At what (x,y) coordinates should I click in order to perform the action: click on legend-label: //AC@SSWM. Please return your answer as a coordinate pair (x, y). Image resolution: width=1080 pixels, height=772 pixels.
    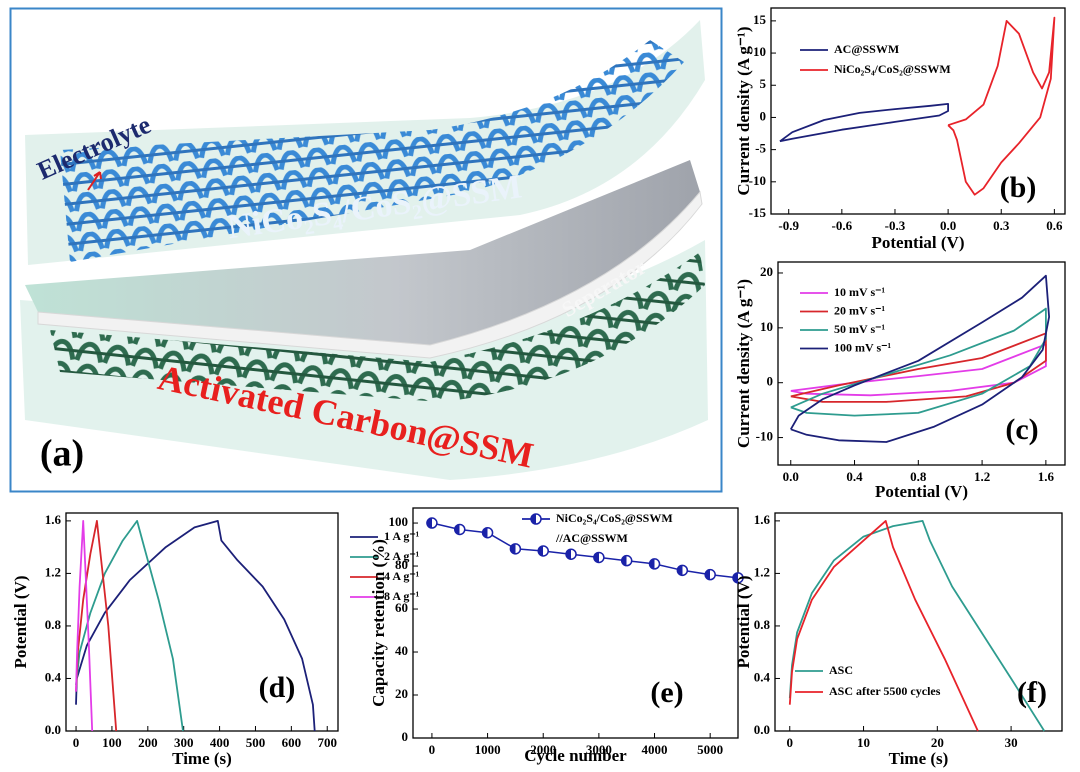
    Looking at the image, I should click on (591, 538).